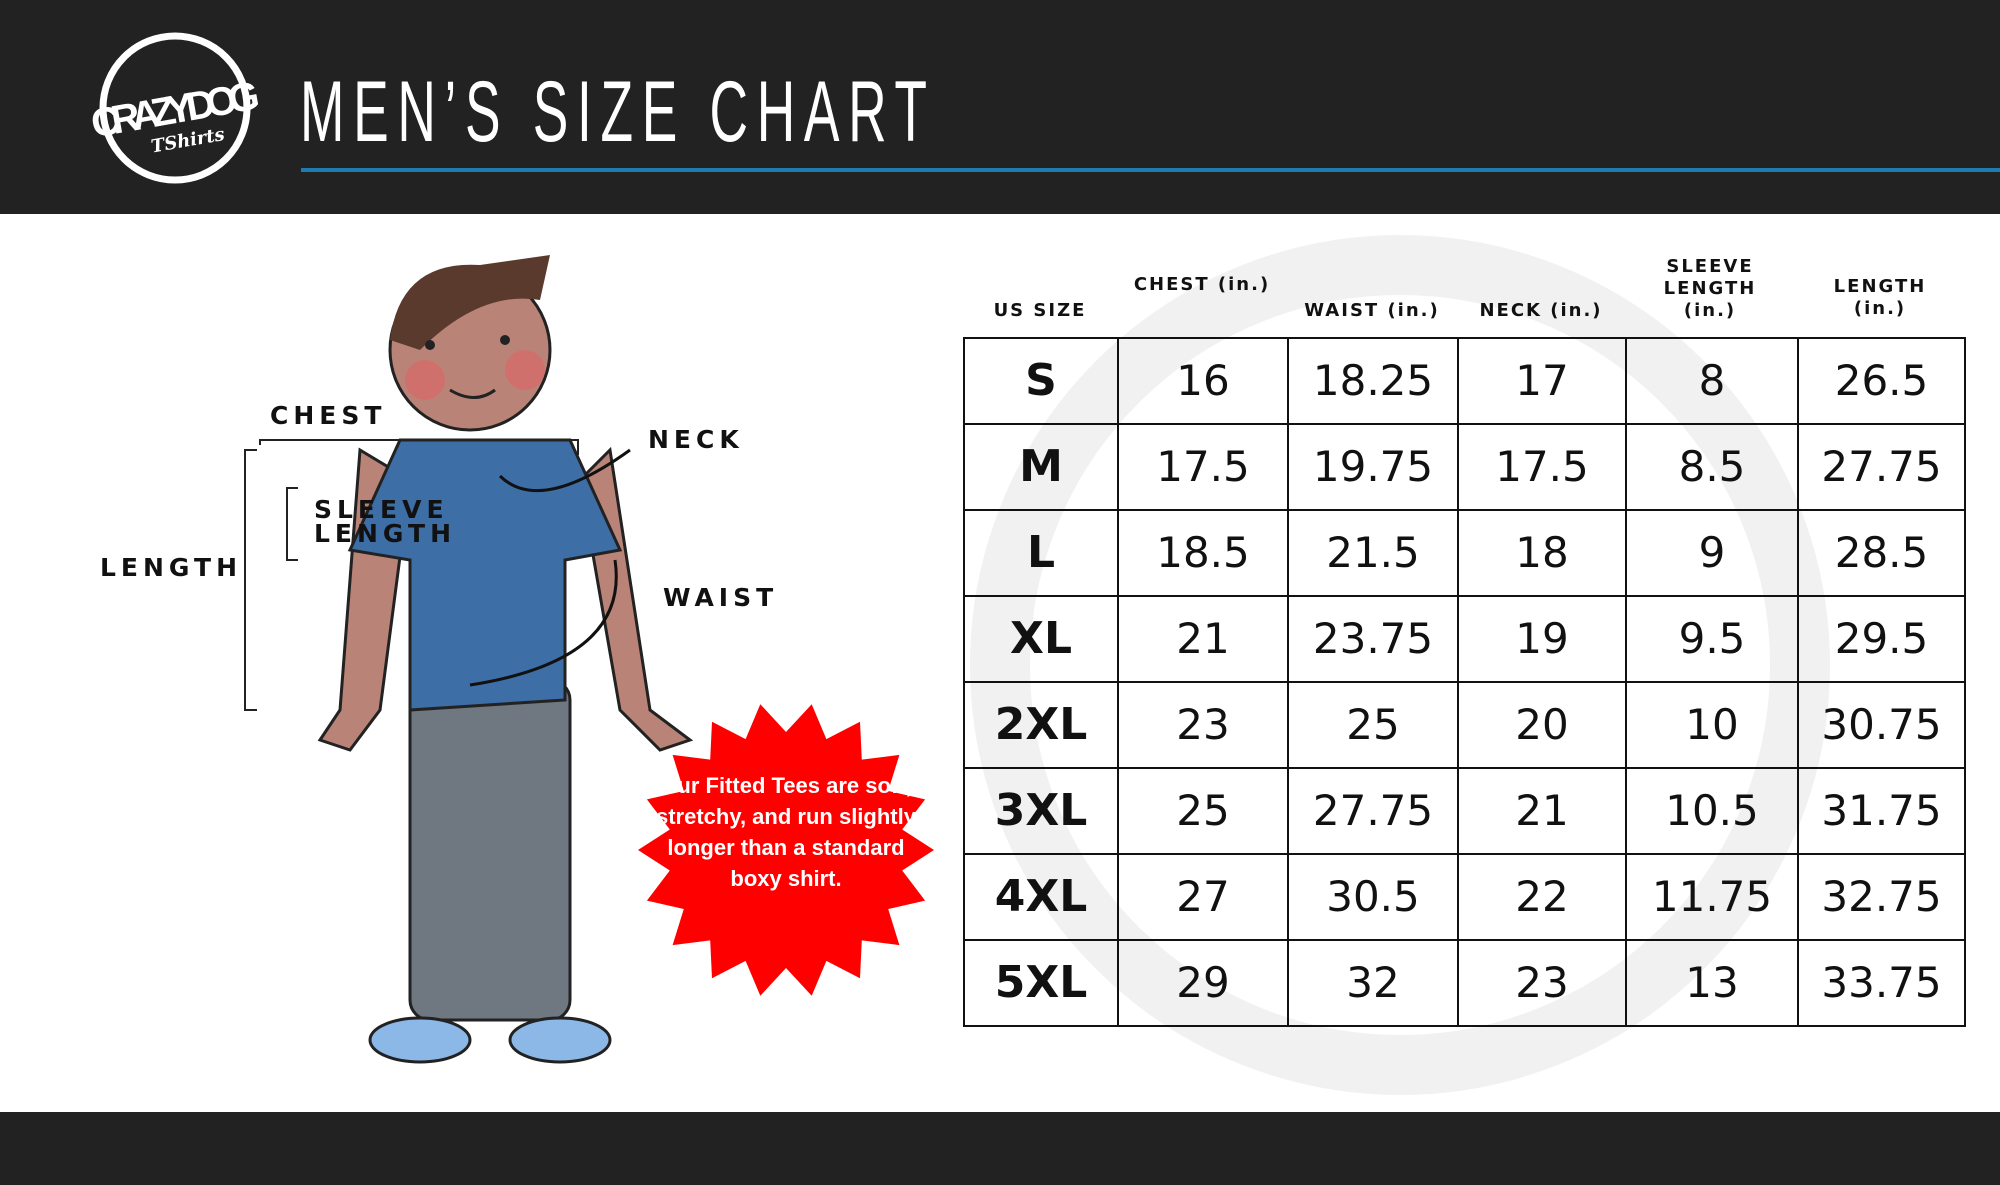 This screenshot has height=1185, width=2000. Describe the element at coordinates (1040, 310) in the screenshot. I see `header-us-size: US SIZE` at that location.